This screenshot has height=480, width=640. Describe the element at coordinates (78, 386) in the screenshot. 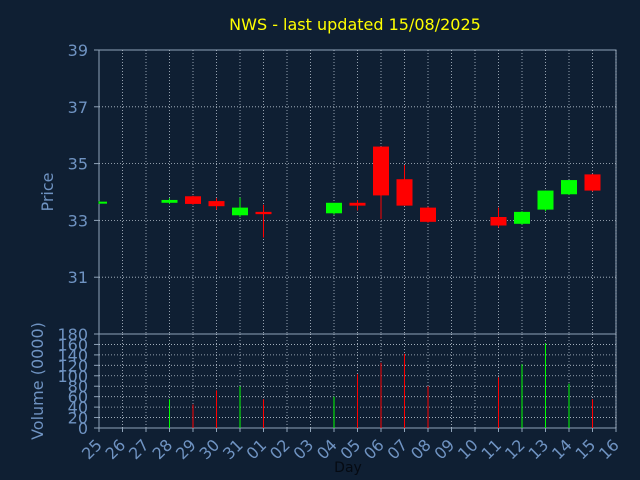

I see `volume-tick-label: 80` at that location.